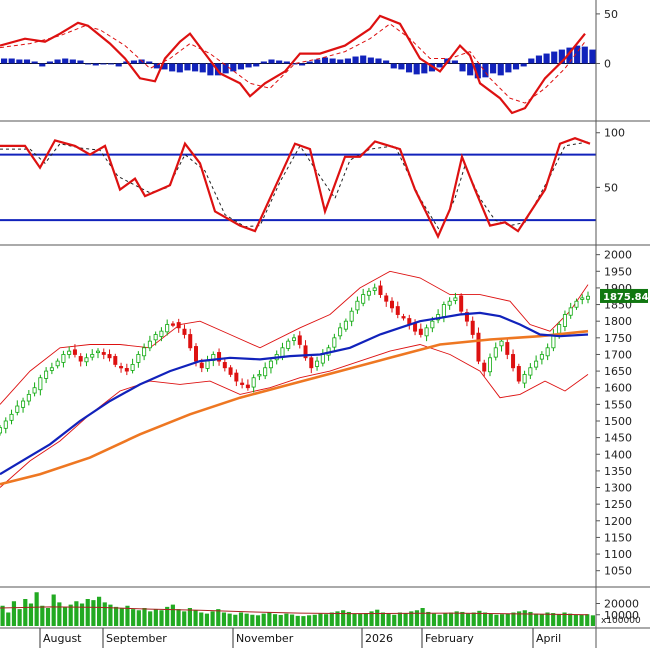 This screenshot has width=650, height=648. Describe the element at coordinates (618, 521) in the screenshot. I see `price-tick-label: 1200` at that location.